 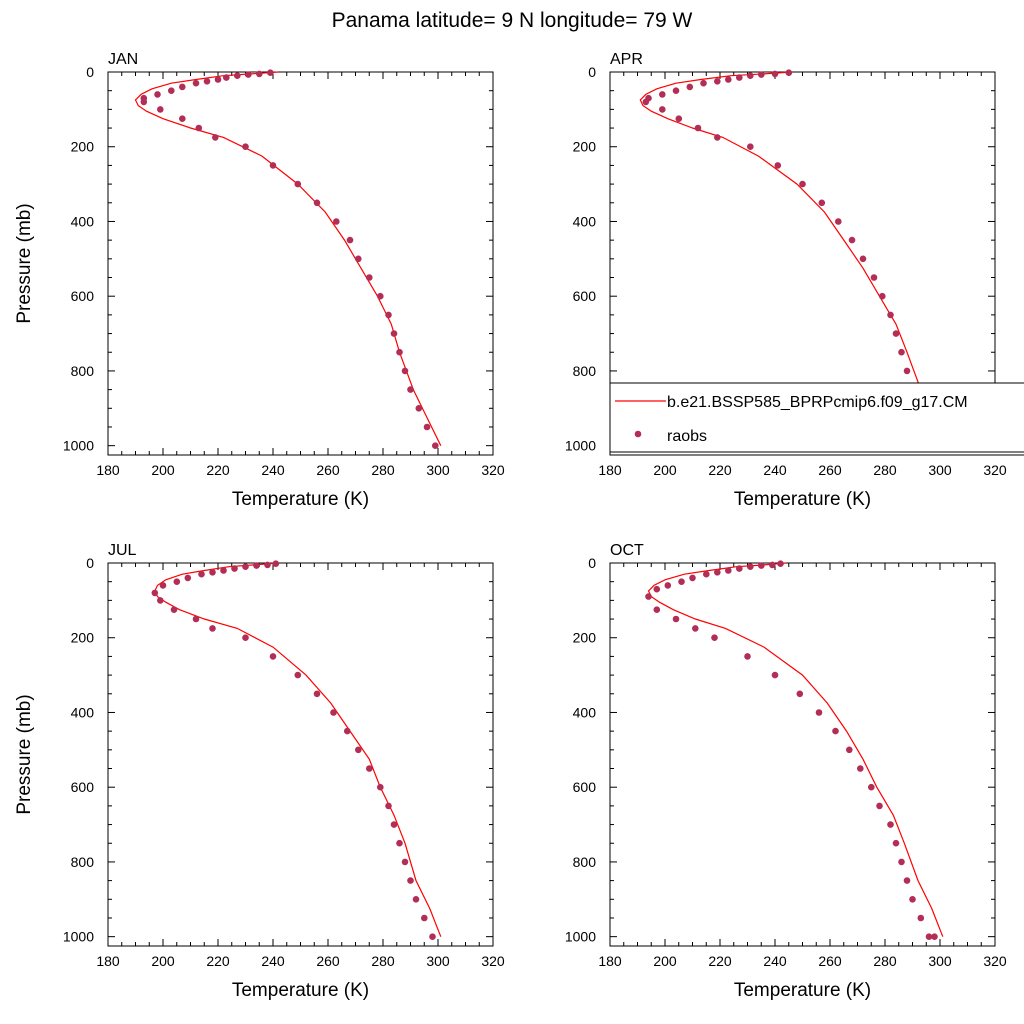 I want to click on legend-label-raobs: raobs, so click(x=687, y=436).